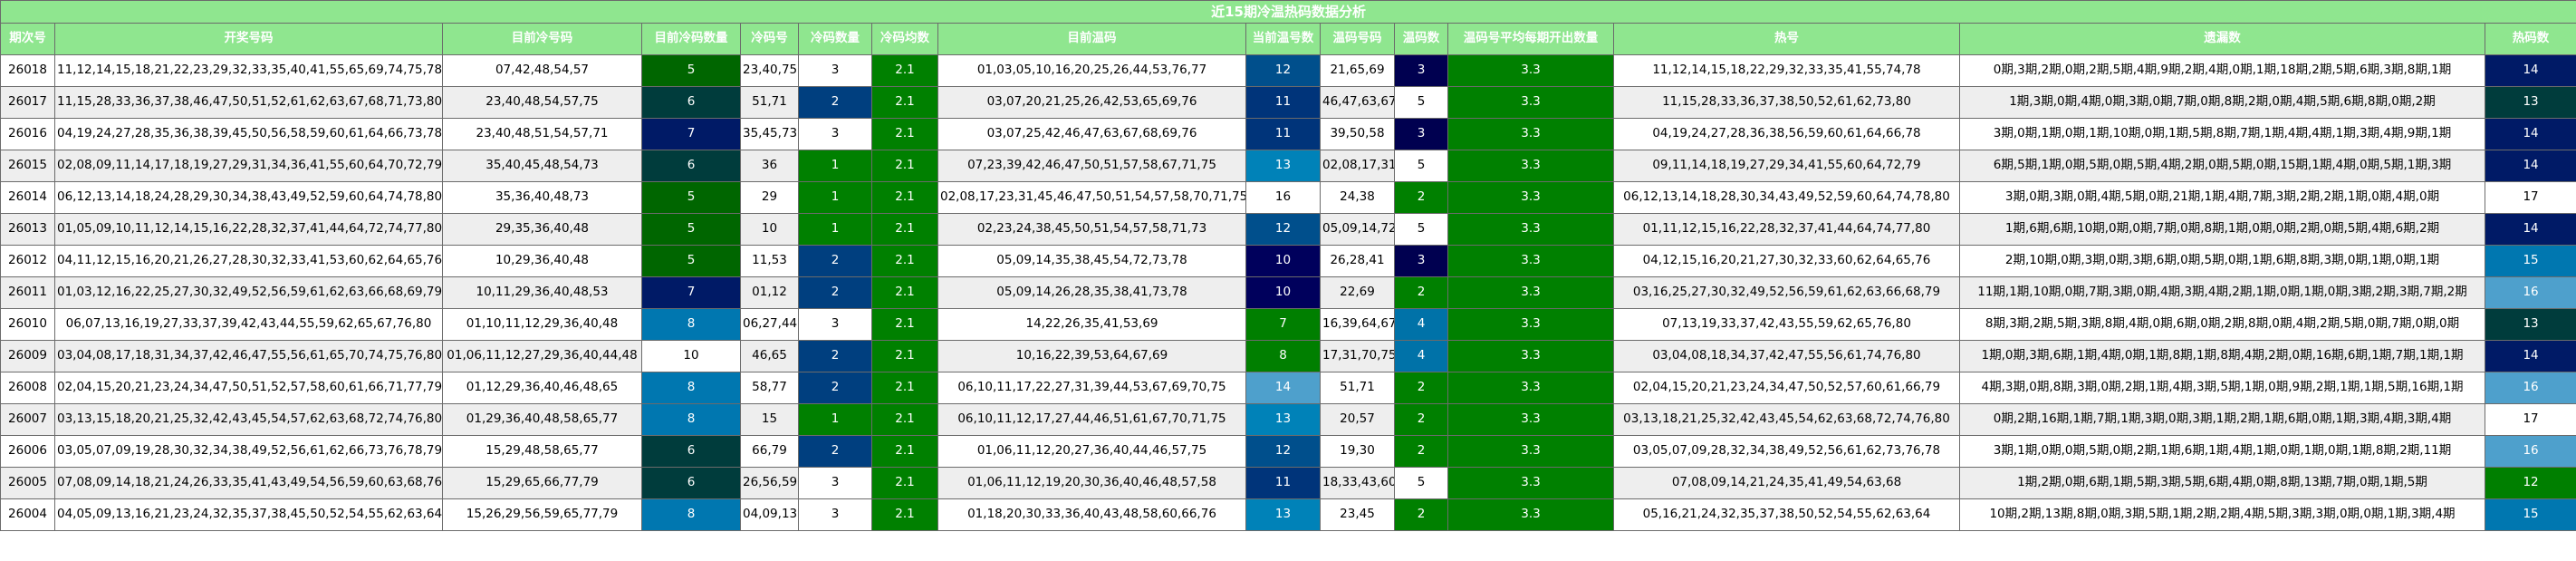 This screenshot has height=561, width=2576. Describe the element at coordinates (1421, 70) in the screenshot. I see `warm-hit-count-cell: 3` at that location.